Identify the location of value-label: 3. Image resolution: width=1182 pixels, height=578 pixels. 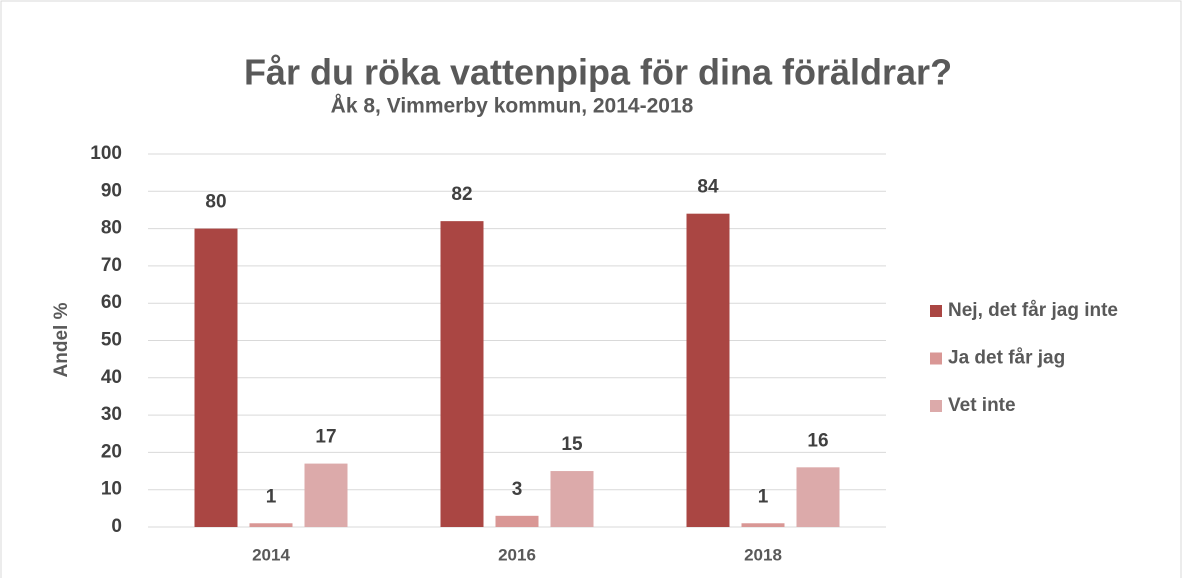
(517, 489).